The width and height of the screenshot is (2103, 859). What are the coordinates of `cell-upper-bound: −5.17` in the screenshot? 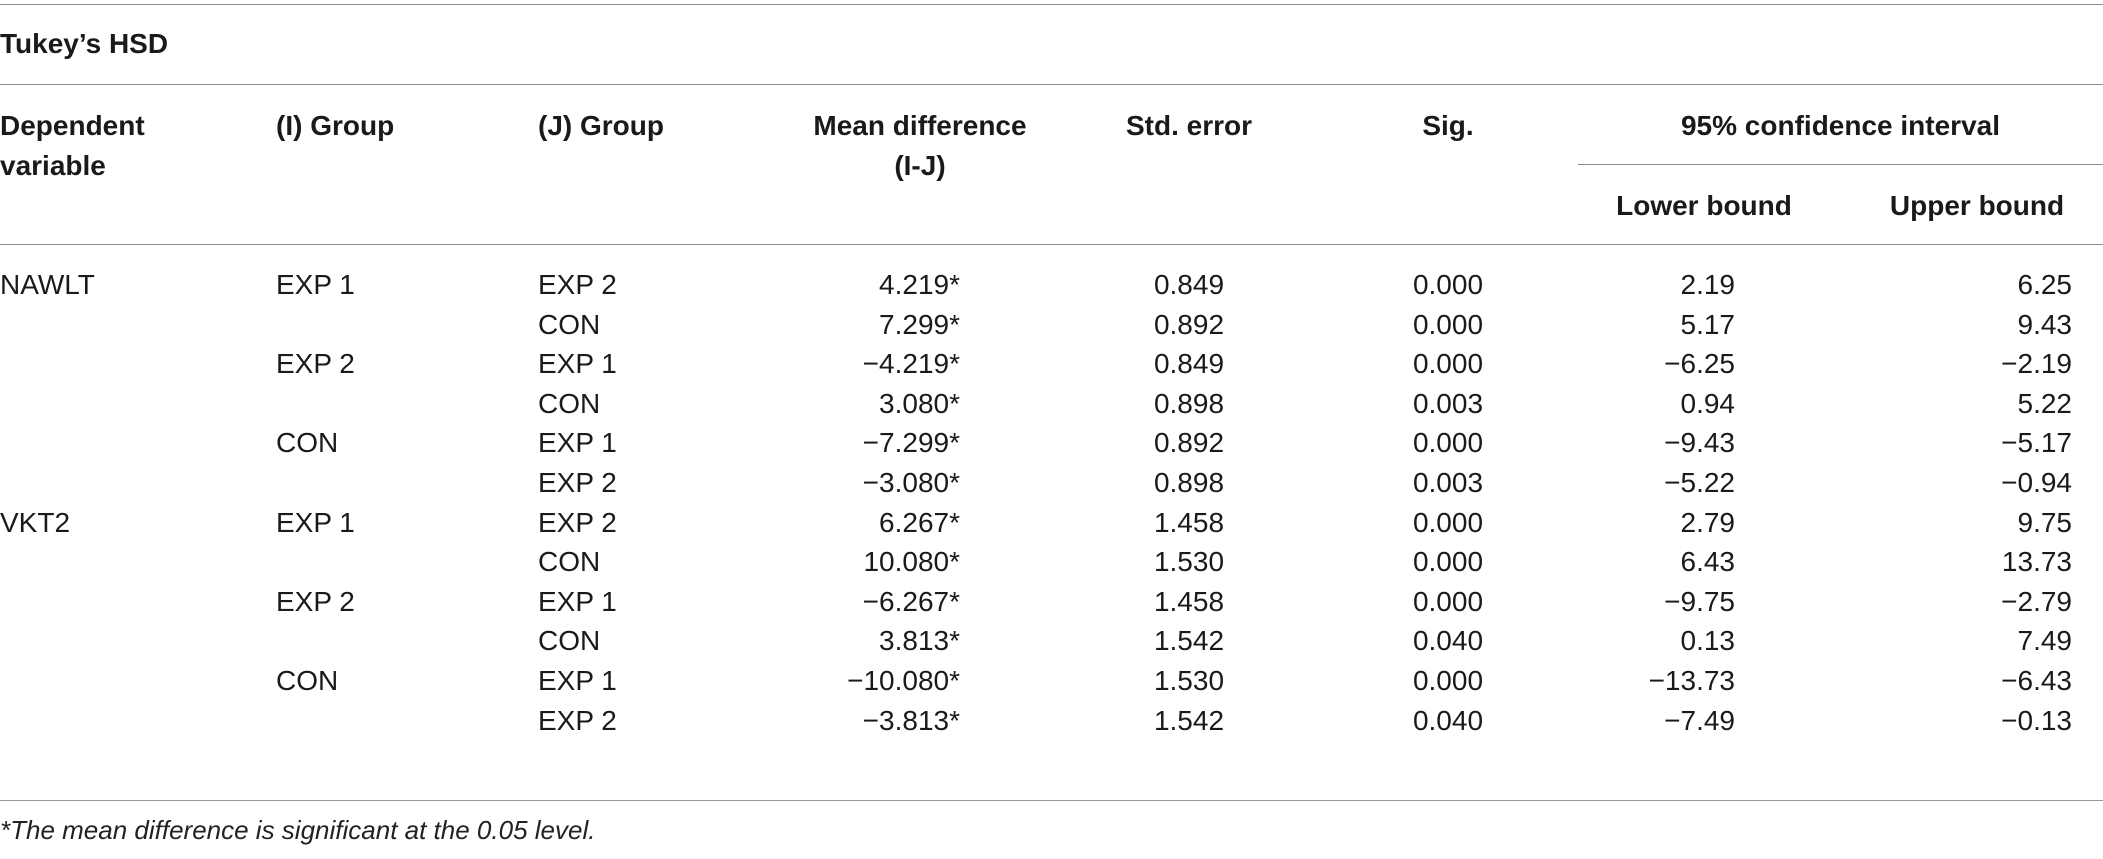 It's located at (2036, 443).